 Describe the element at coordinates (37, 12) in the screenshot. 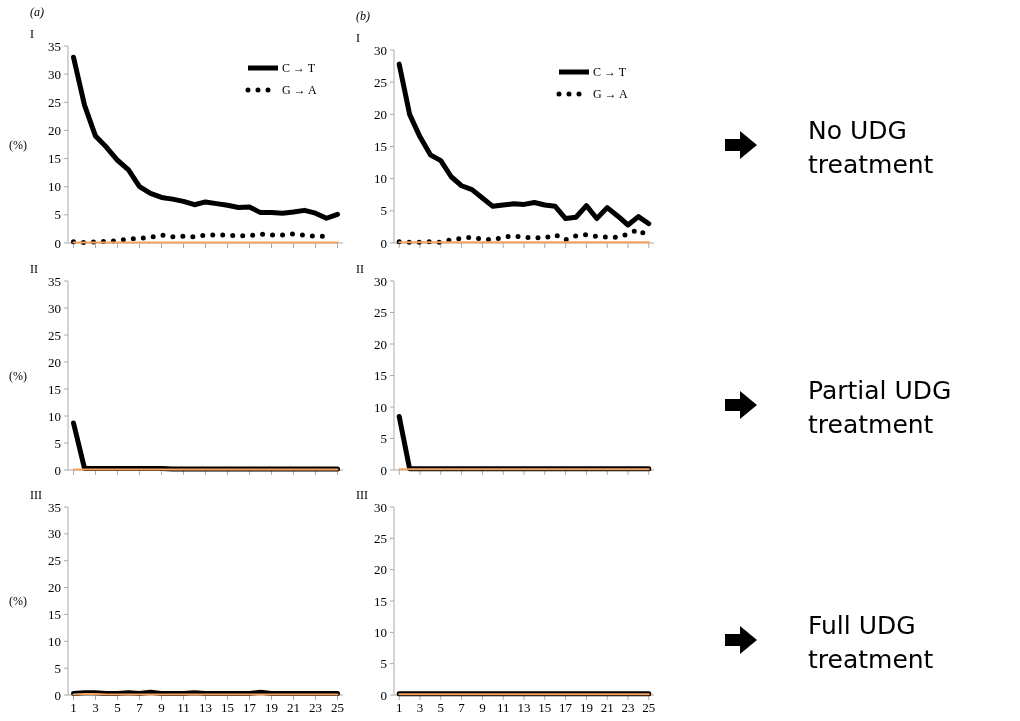

I see `chart-title: (a)` at that location.